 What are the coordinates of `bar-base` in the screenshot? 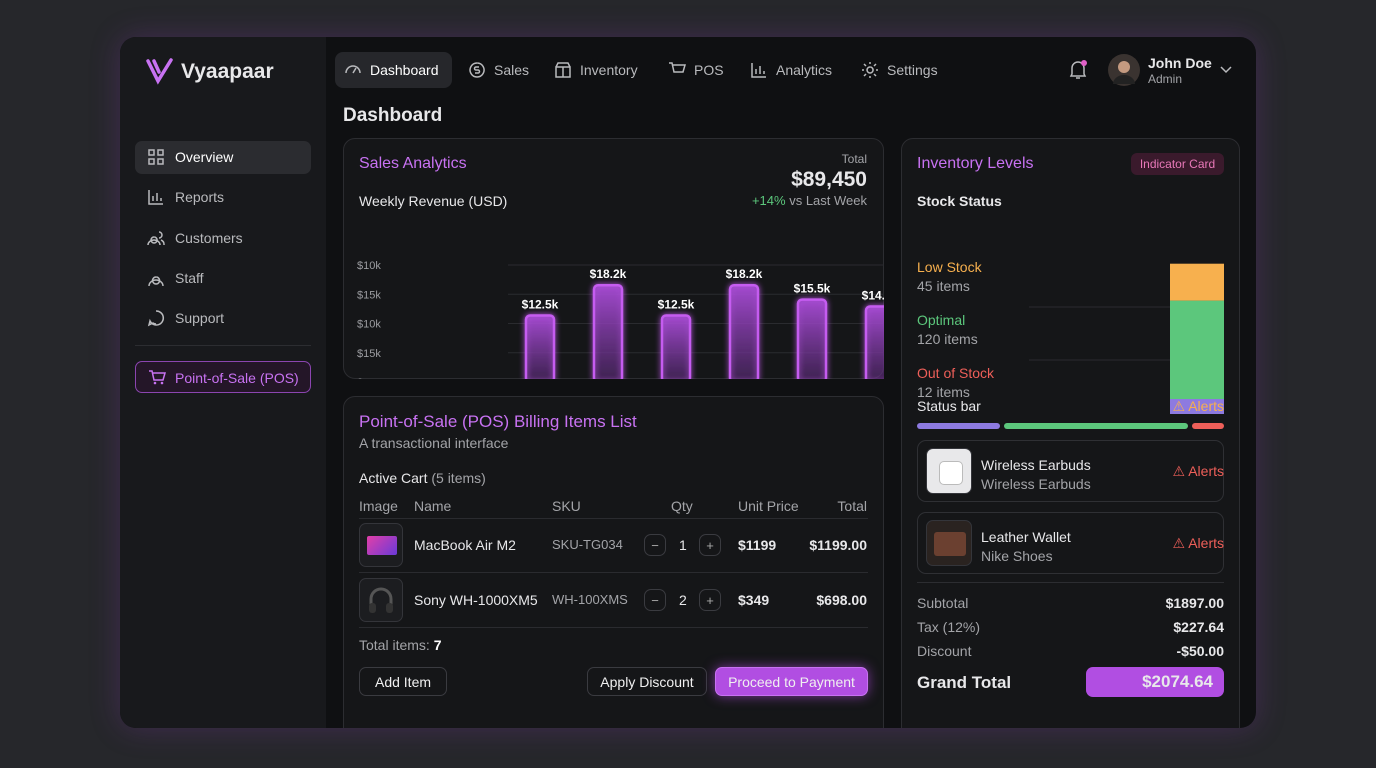 It's located at (1197, 406).